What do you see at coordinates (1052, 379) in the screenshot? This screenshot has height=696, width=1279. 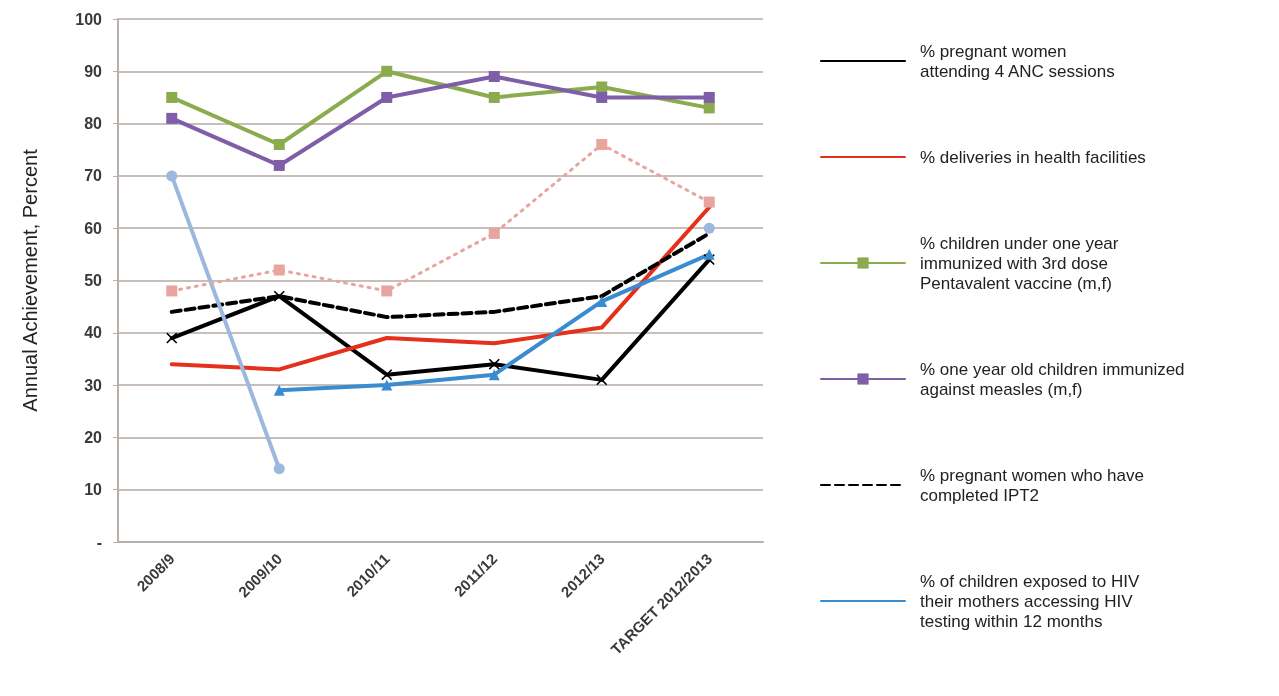 I see `legend-label: % one year old children immunized against measles (m,f)` at bounding box center [1052, 379].